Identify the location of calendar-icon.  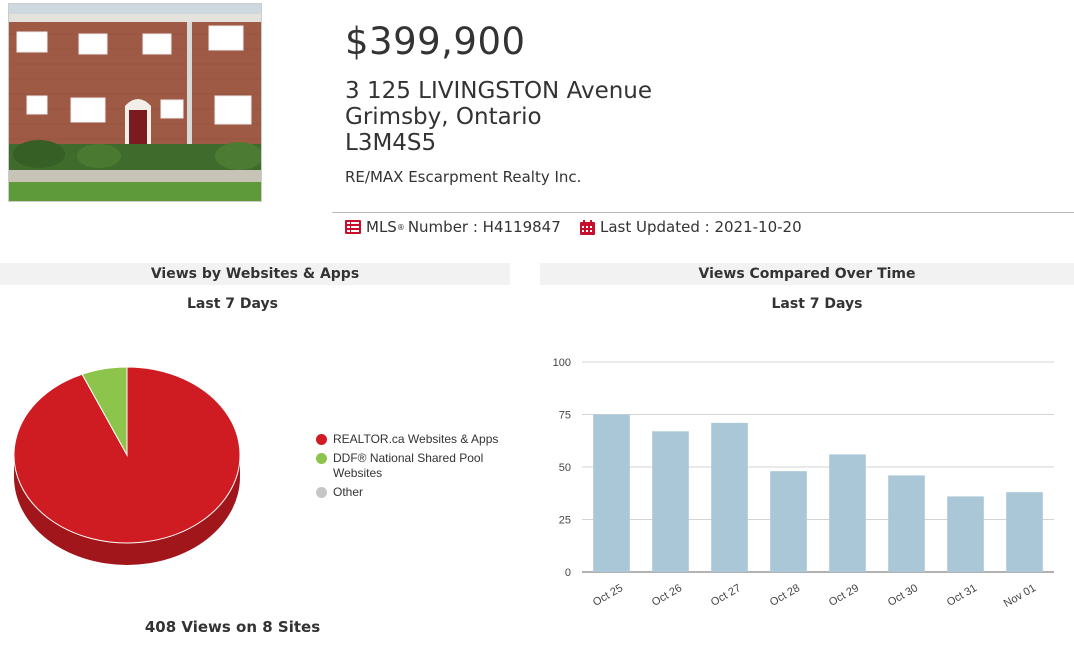
(587, 227).